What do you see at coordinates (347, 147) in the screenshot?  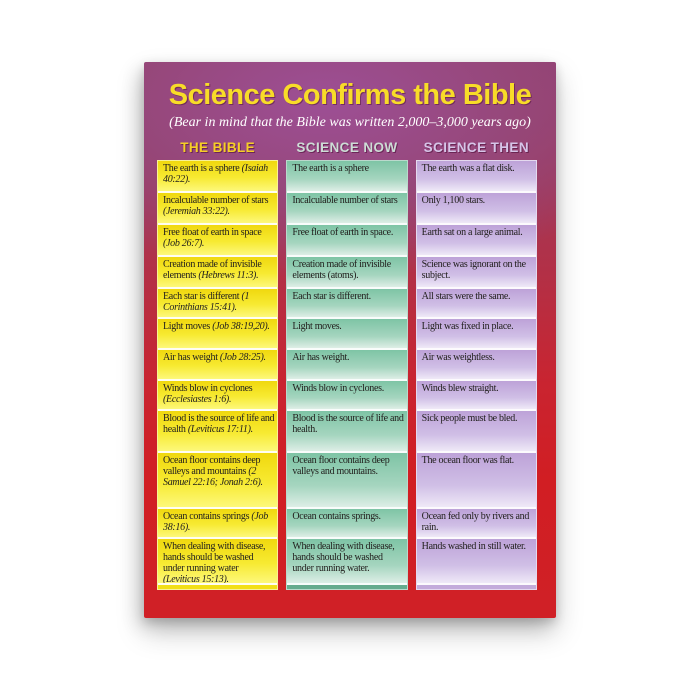 I see `column-header-science-now: SCIENCE NOW` at bounding box center [347, 147].